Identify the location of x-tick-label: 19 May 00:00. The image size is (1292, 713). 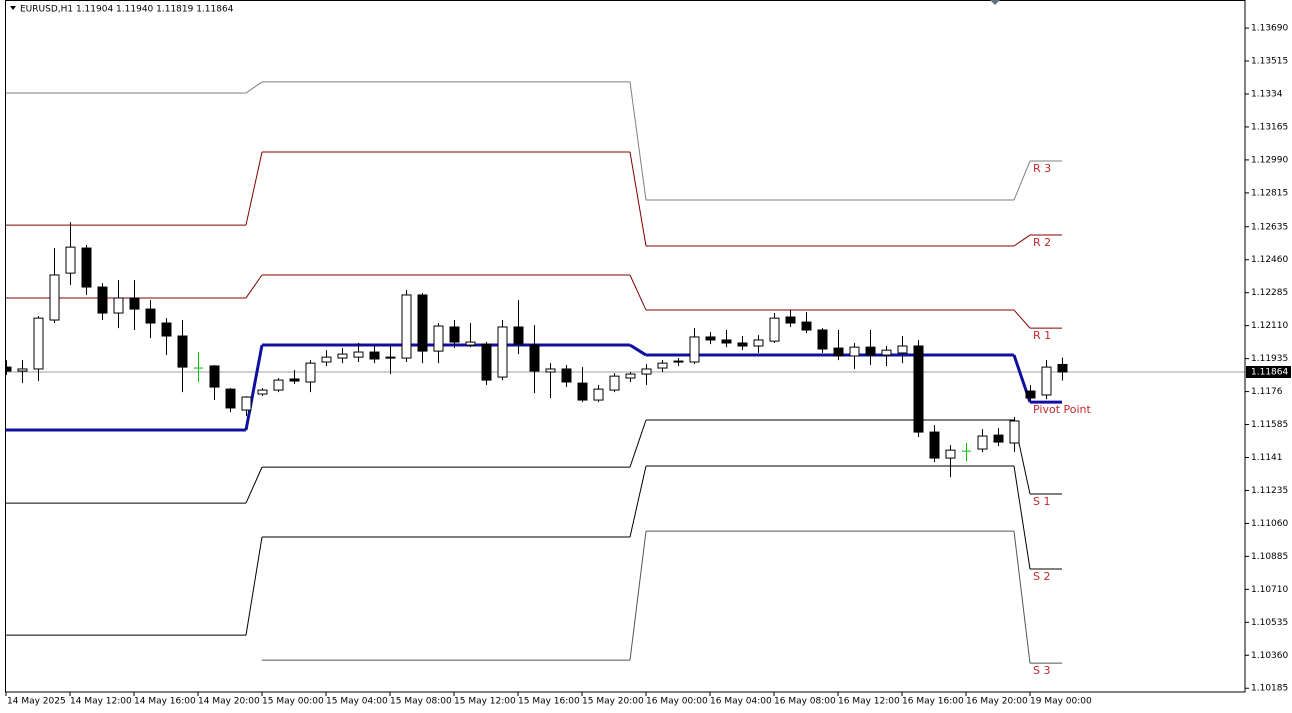
(1061, 702).